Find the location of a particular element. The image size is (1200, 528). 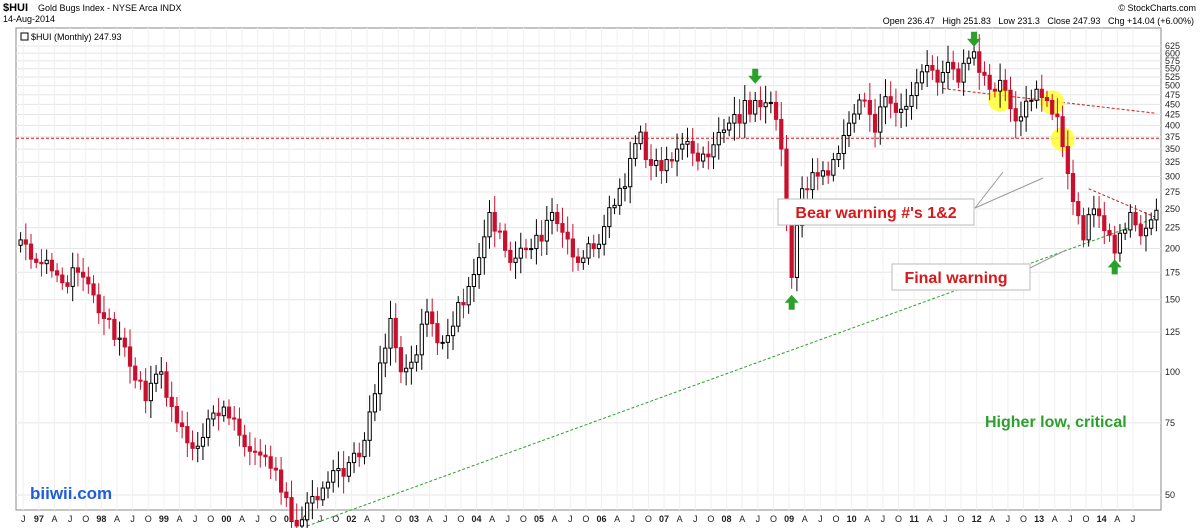

chart-title: Gold Bugs Index - NYSE Arca INDX is located at coordinates (110, 8).